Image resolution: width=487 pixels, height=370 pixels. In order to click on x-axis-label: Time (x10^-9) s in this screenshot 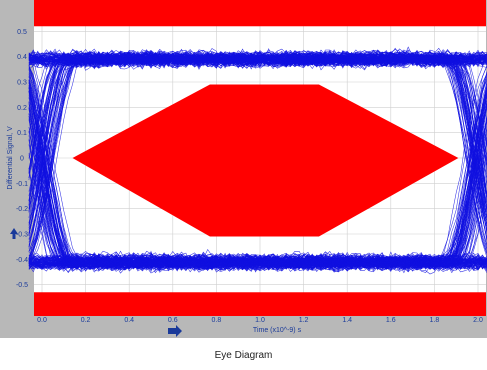, I will do `click(277, 330)`.